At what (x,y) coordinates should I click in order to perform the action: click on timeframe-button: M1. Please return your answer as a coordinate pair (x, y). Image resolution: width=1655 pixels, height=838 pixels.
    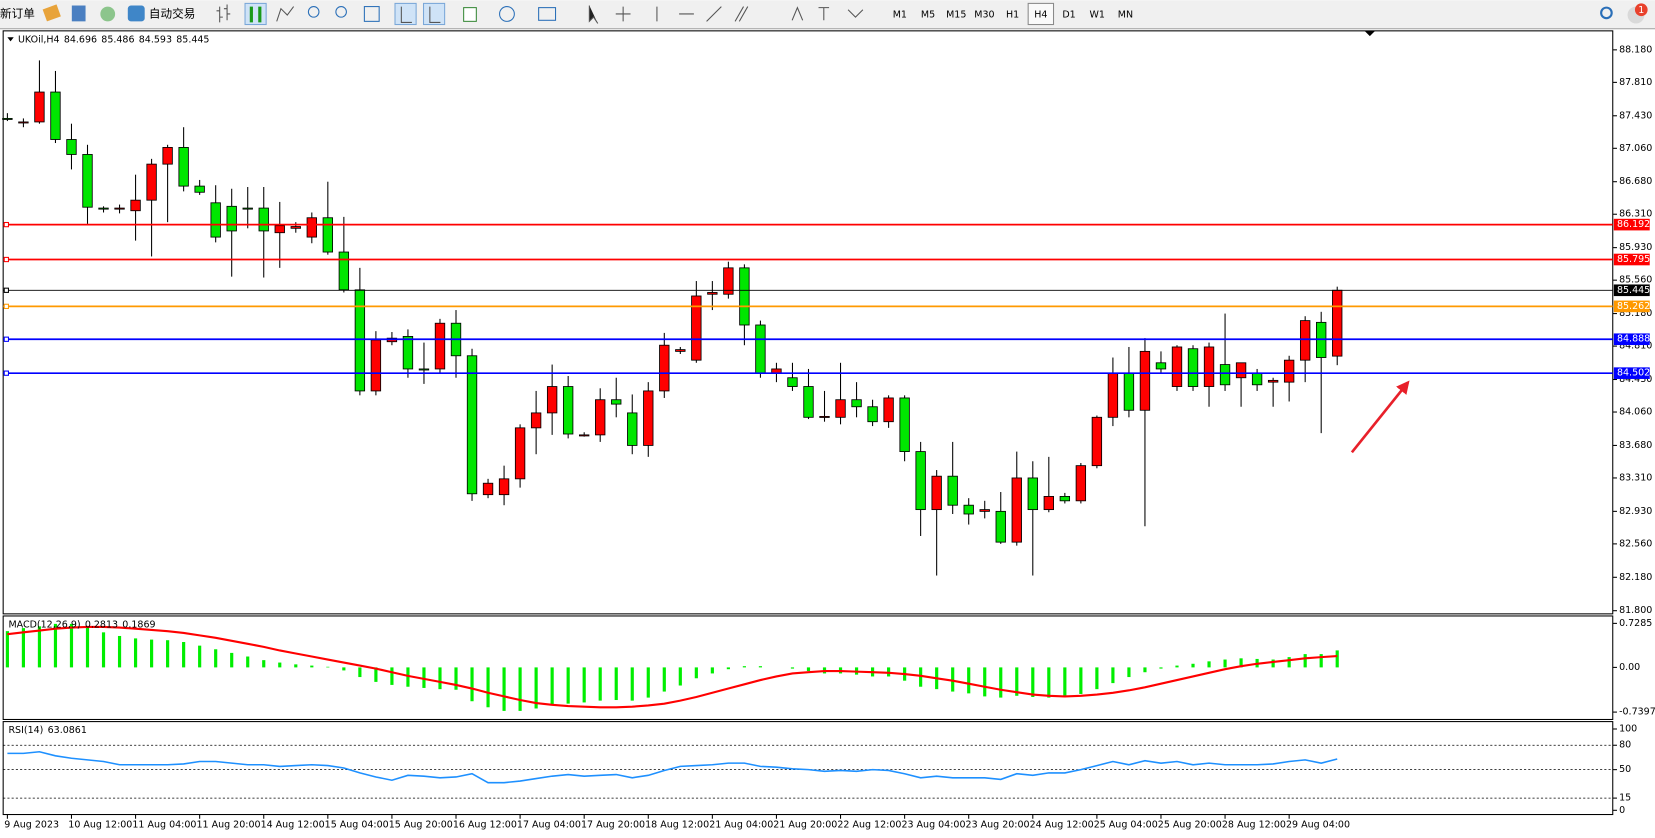
    Looking at the image, I should click on (900, 15).